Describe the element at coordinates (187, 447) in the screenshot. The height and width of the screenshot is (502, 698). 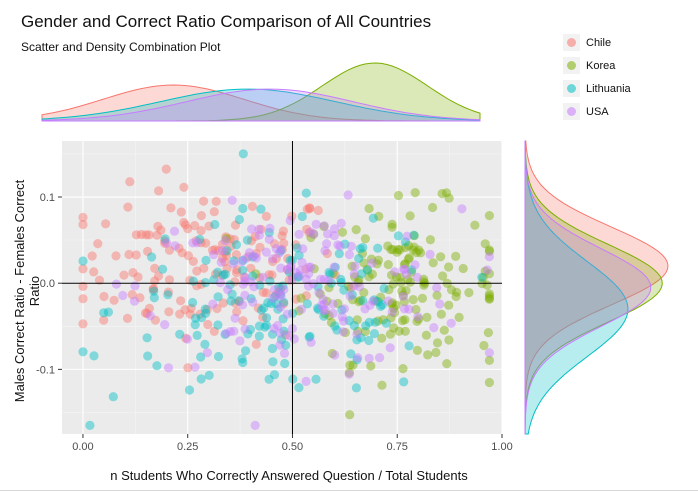
I see `x-tick-label: 0.25` at that location.